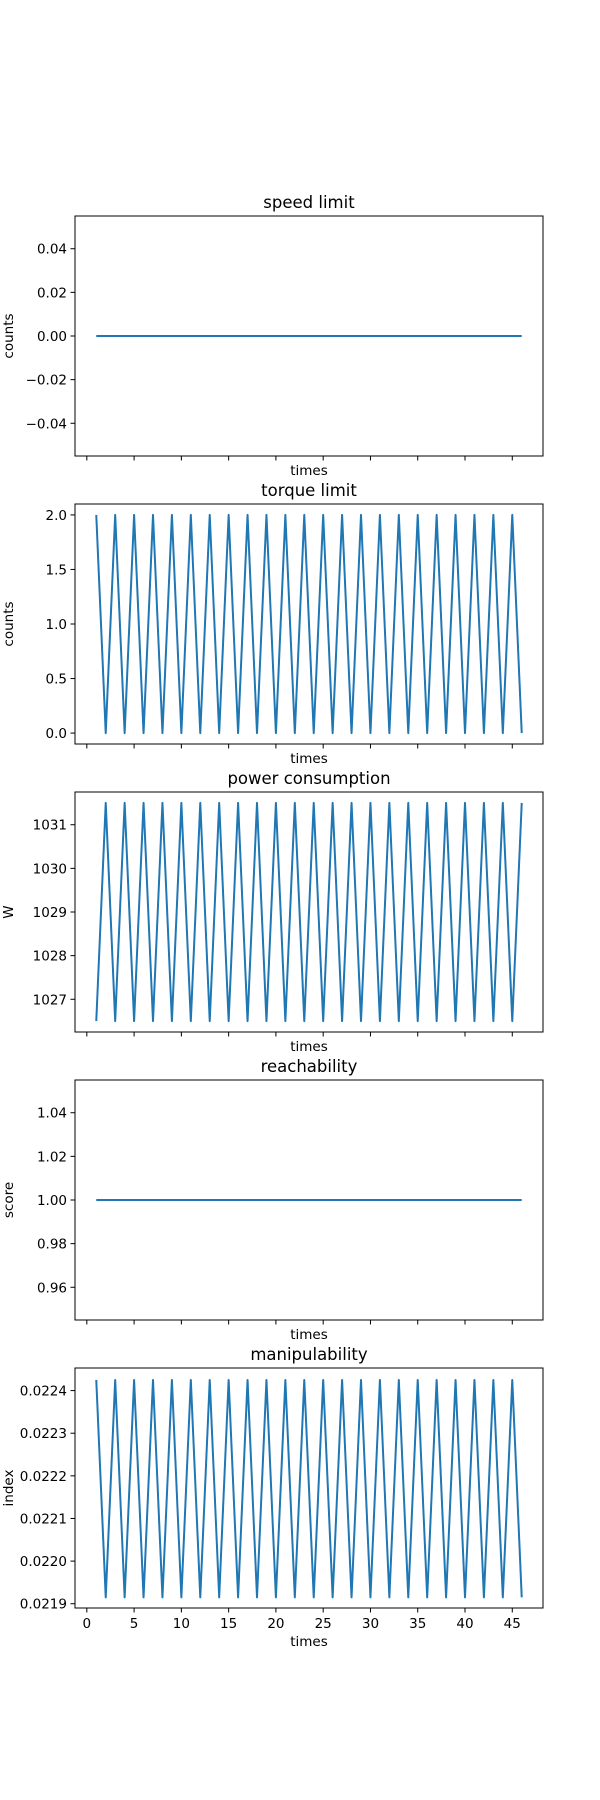 The width and height of the screenshot is (600, 1800). What do you see at coordinates (52, 1288) in the screenshot?
I see `y-tick-label: 0.96` at bounding box center [52, 1288].